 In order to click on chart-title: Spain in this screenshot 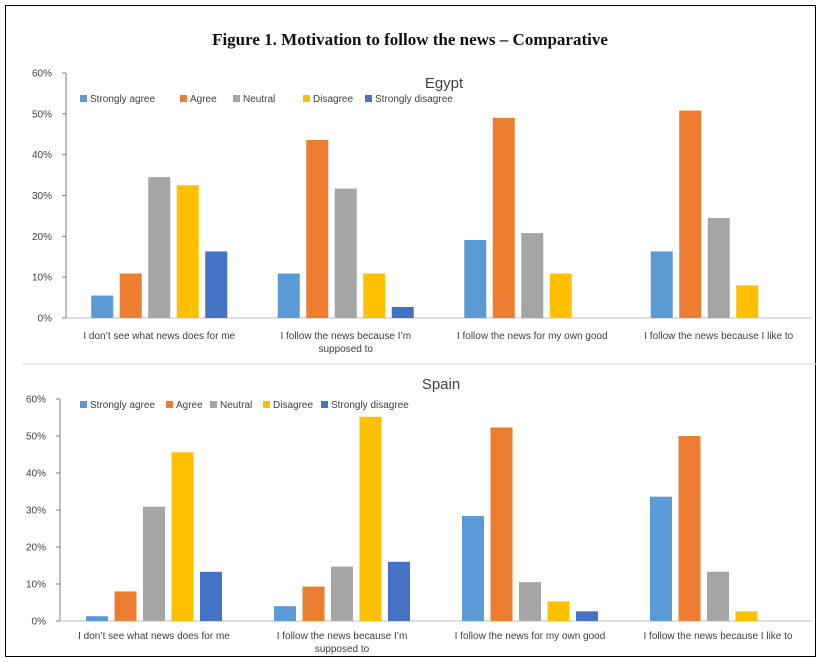, I will do `click(441, 384)`.